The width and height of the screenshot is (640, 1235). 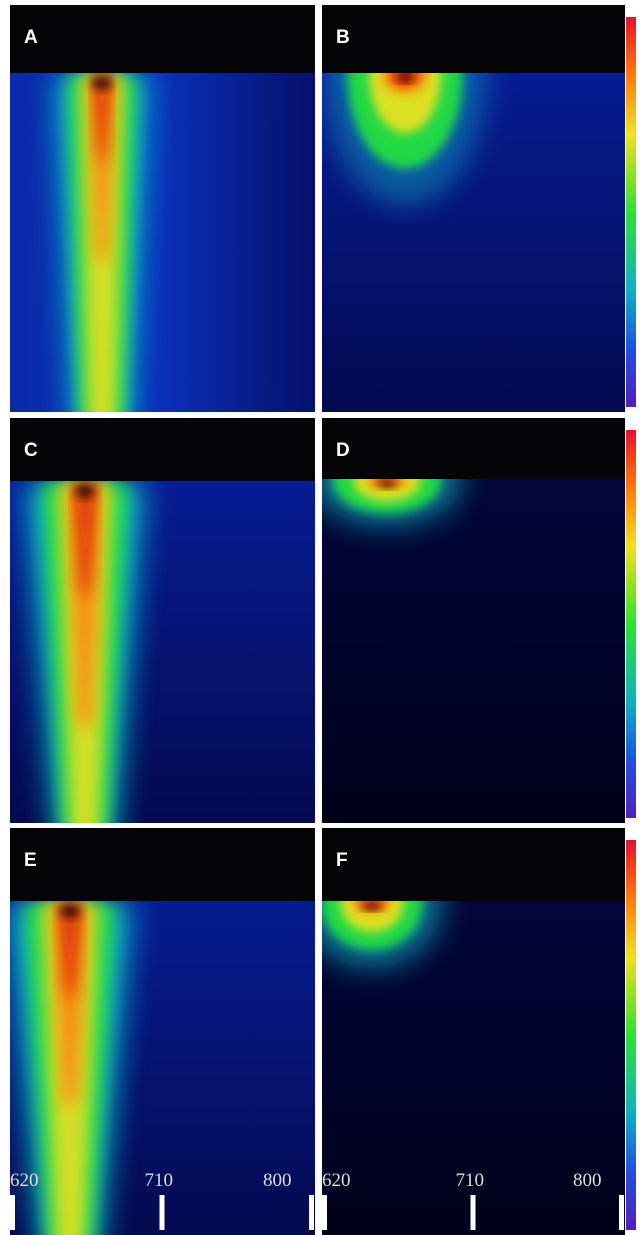 I want to click on panel-label: D, so click(x=343, y=450).